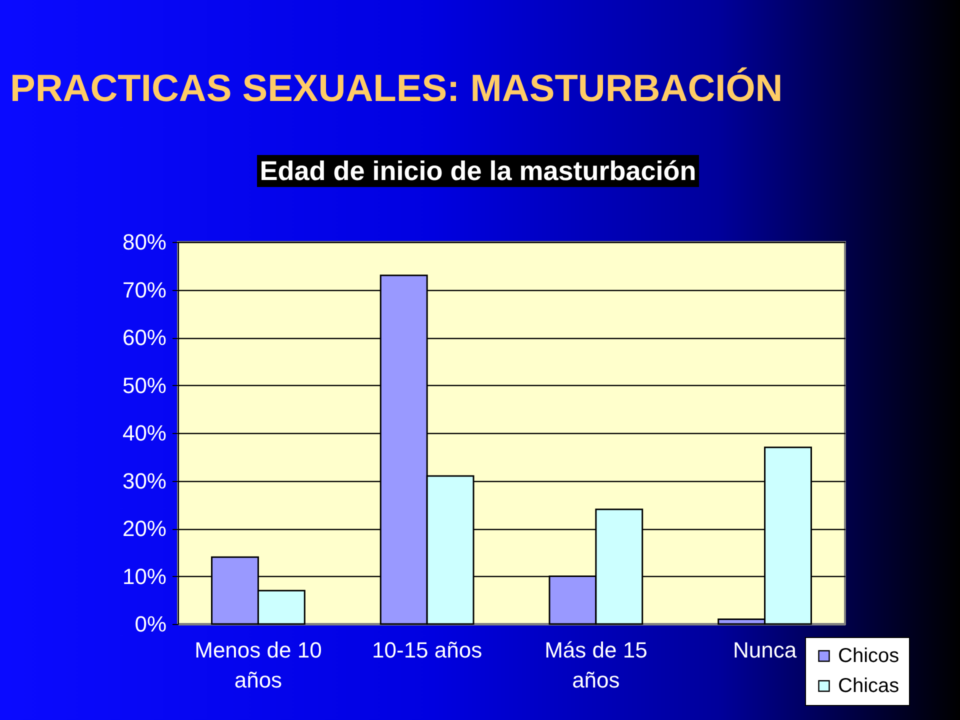  I want to click on x-tick-label: Más de 15 años, so click(596, 665).